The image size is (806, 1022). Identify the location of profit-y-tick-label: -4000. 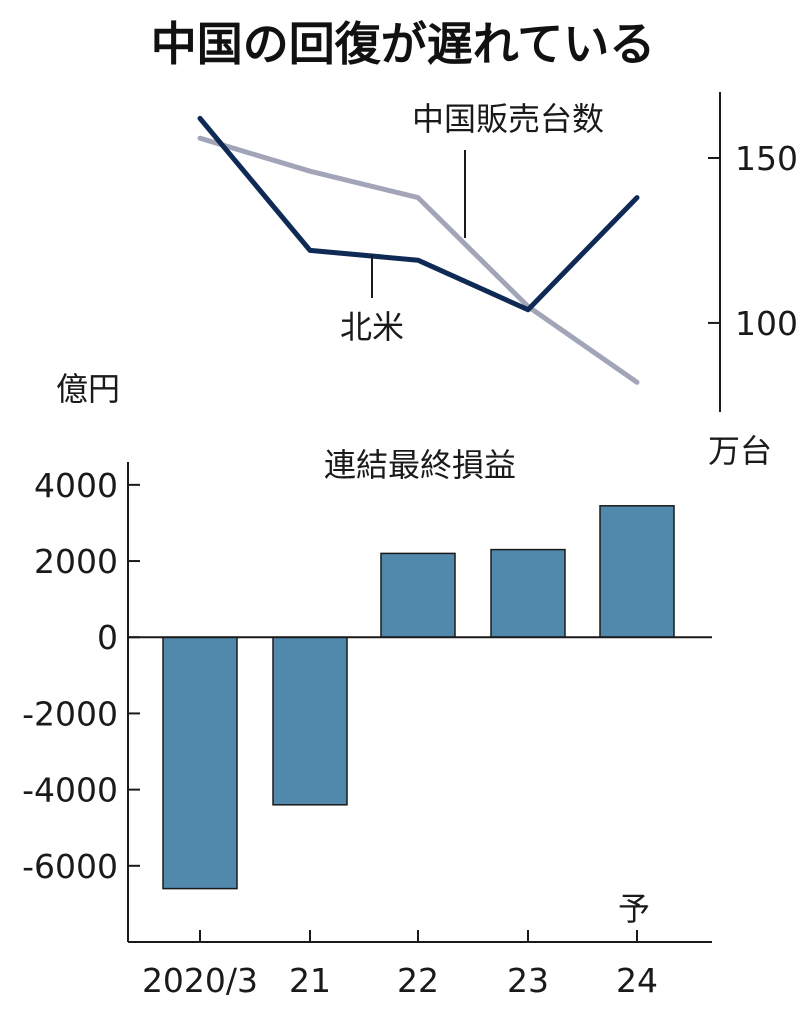
(70, 790).